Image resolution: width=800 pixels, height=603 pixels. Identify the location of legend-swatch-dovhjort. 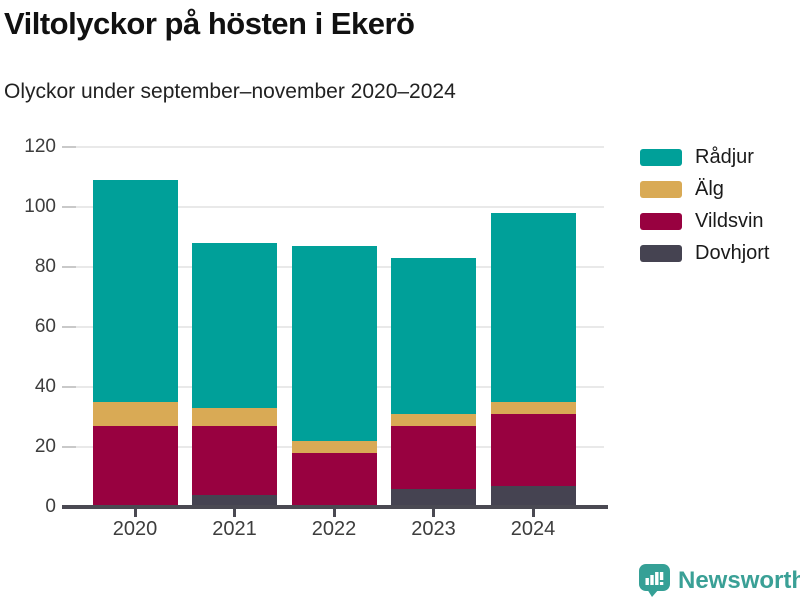
(661, 253).